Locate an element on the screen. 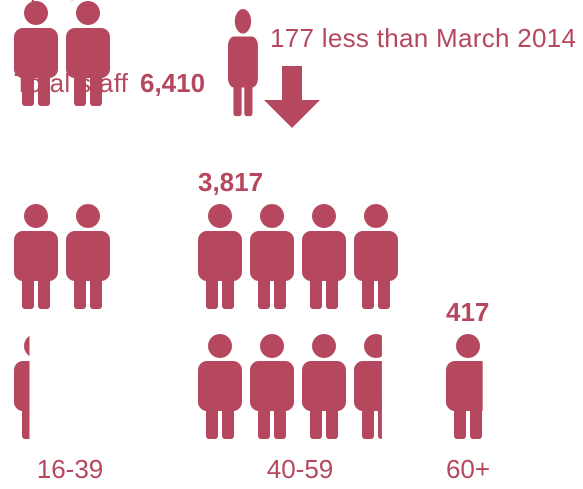  down-arrow is located at coordinates (292, 97).